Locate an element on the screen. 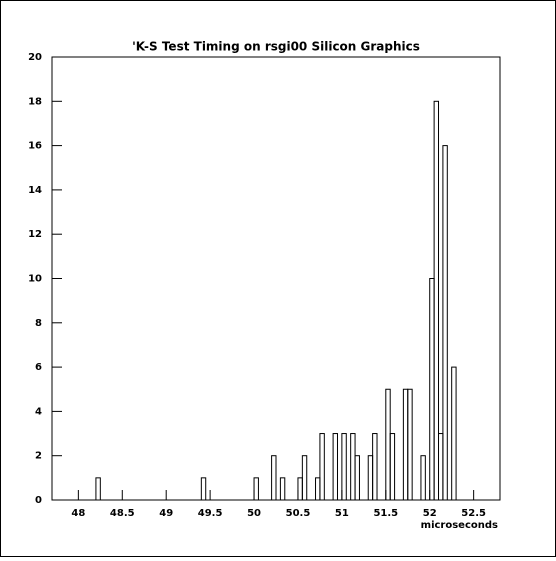  x-tick-label: 49.5 is located at coordinates (210, 513).